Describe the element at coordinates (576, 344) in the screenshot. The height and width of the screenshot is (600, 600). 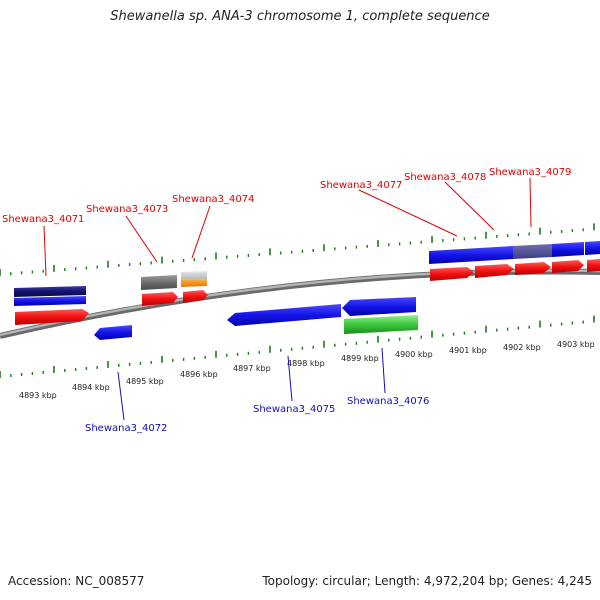
I see `kbp-label: 4903 kbp` at that location.